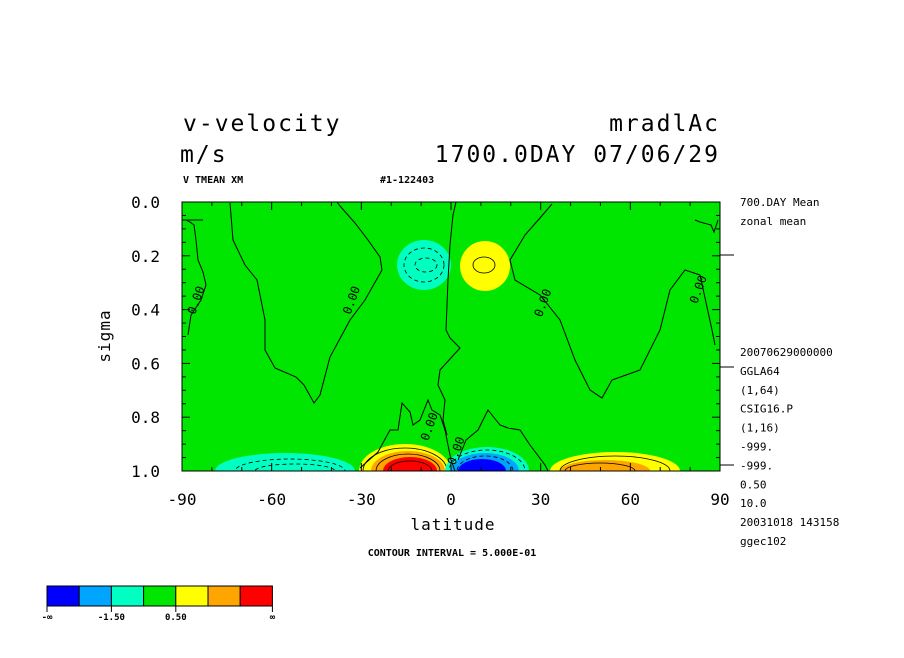 This screenshot has width=904, height=658. What do you see at coordinates (485, 266) in the screenshot?
I see `upper-positive-cell` at bounding box center [485, 266].